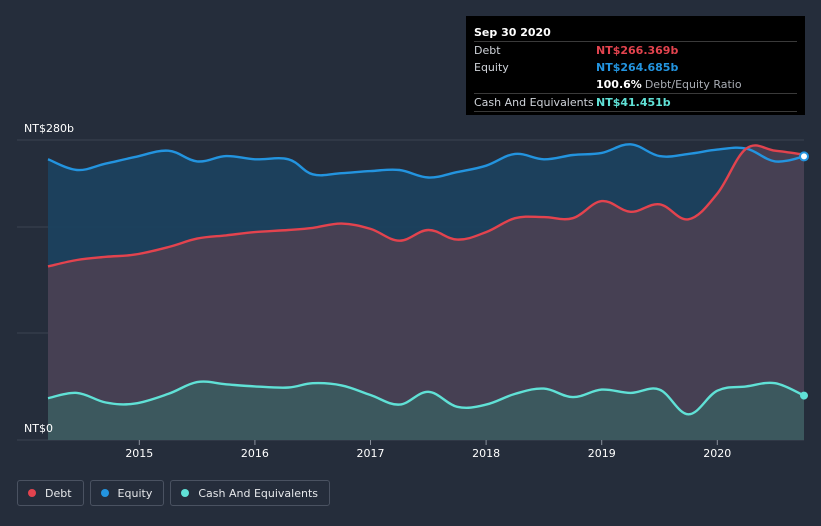 The height and width of the screenshot is (526, 821). What do you see at coordinates (258, 493) in the screenshot?
I see `legend-label: Cash And Equivalents` at bounding box center [258, 493].